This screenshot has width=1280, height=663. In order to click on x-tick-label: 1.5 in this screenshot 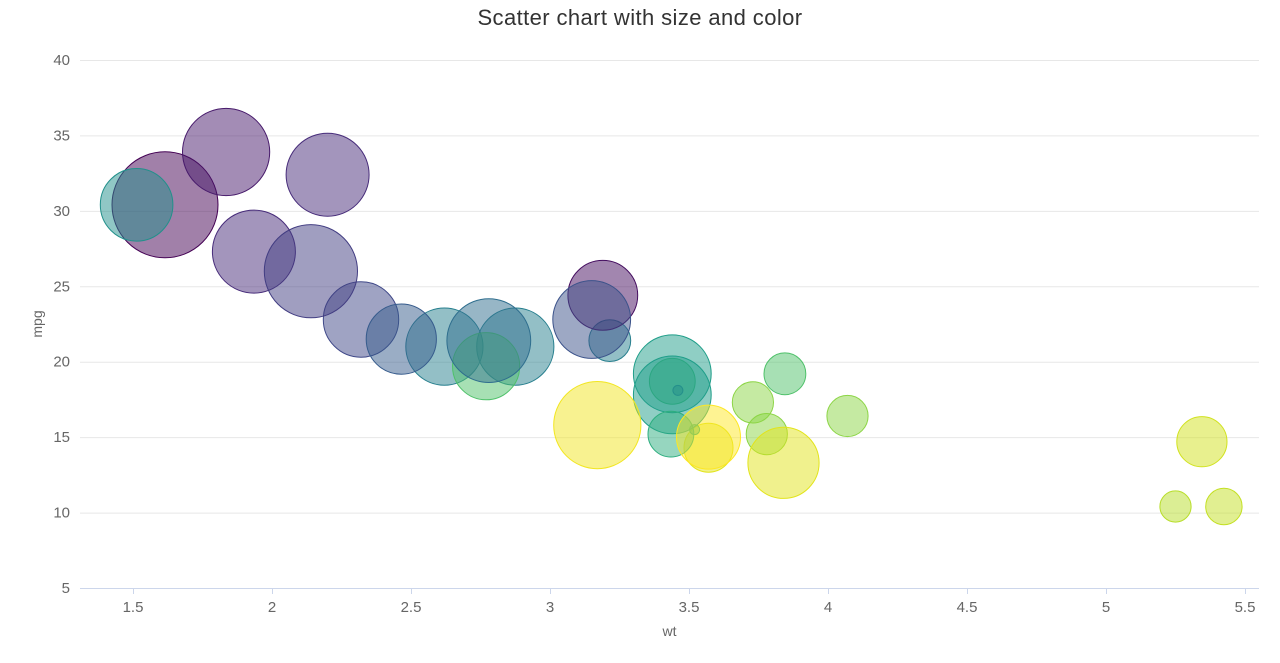, I will do `click(133, 607)`.